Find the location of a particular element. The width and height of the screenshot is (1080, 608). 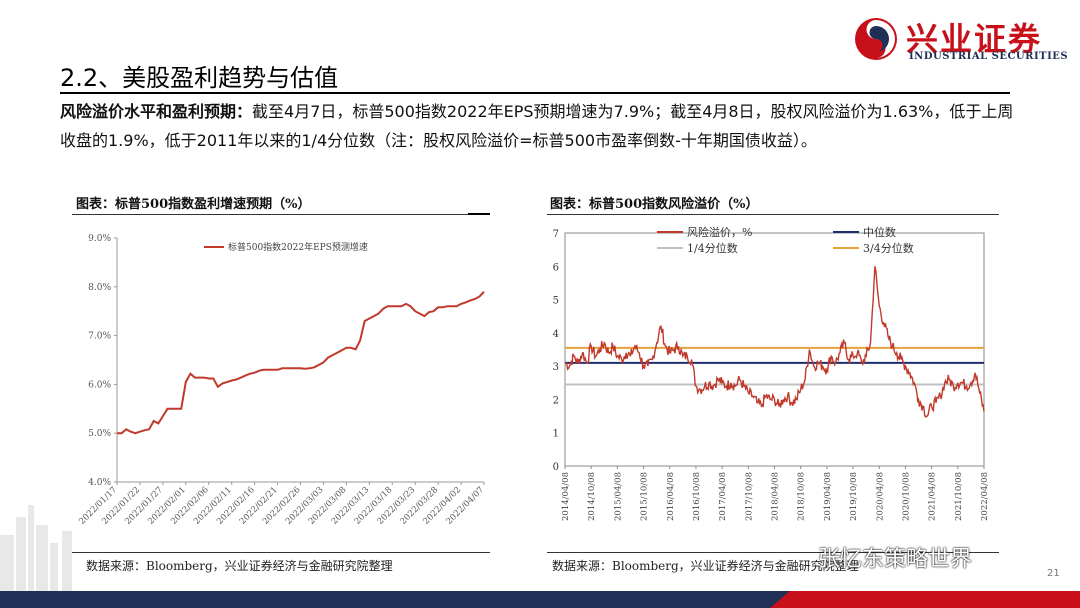

eps-chart-bottom-rule is located at coordinates (281, 552).